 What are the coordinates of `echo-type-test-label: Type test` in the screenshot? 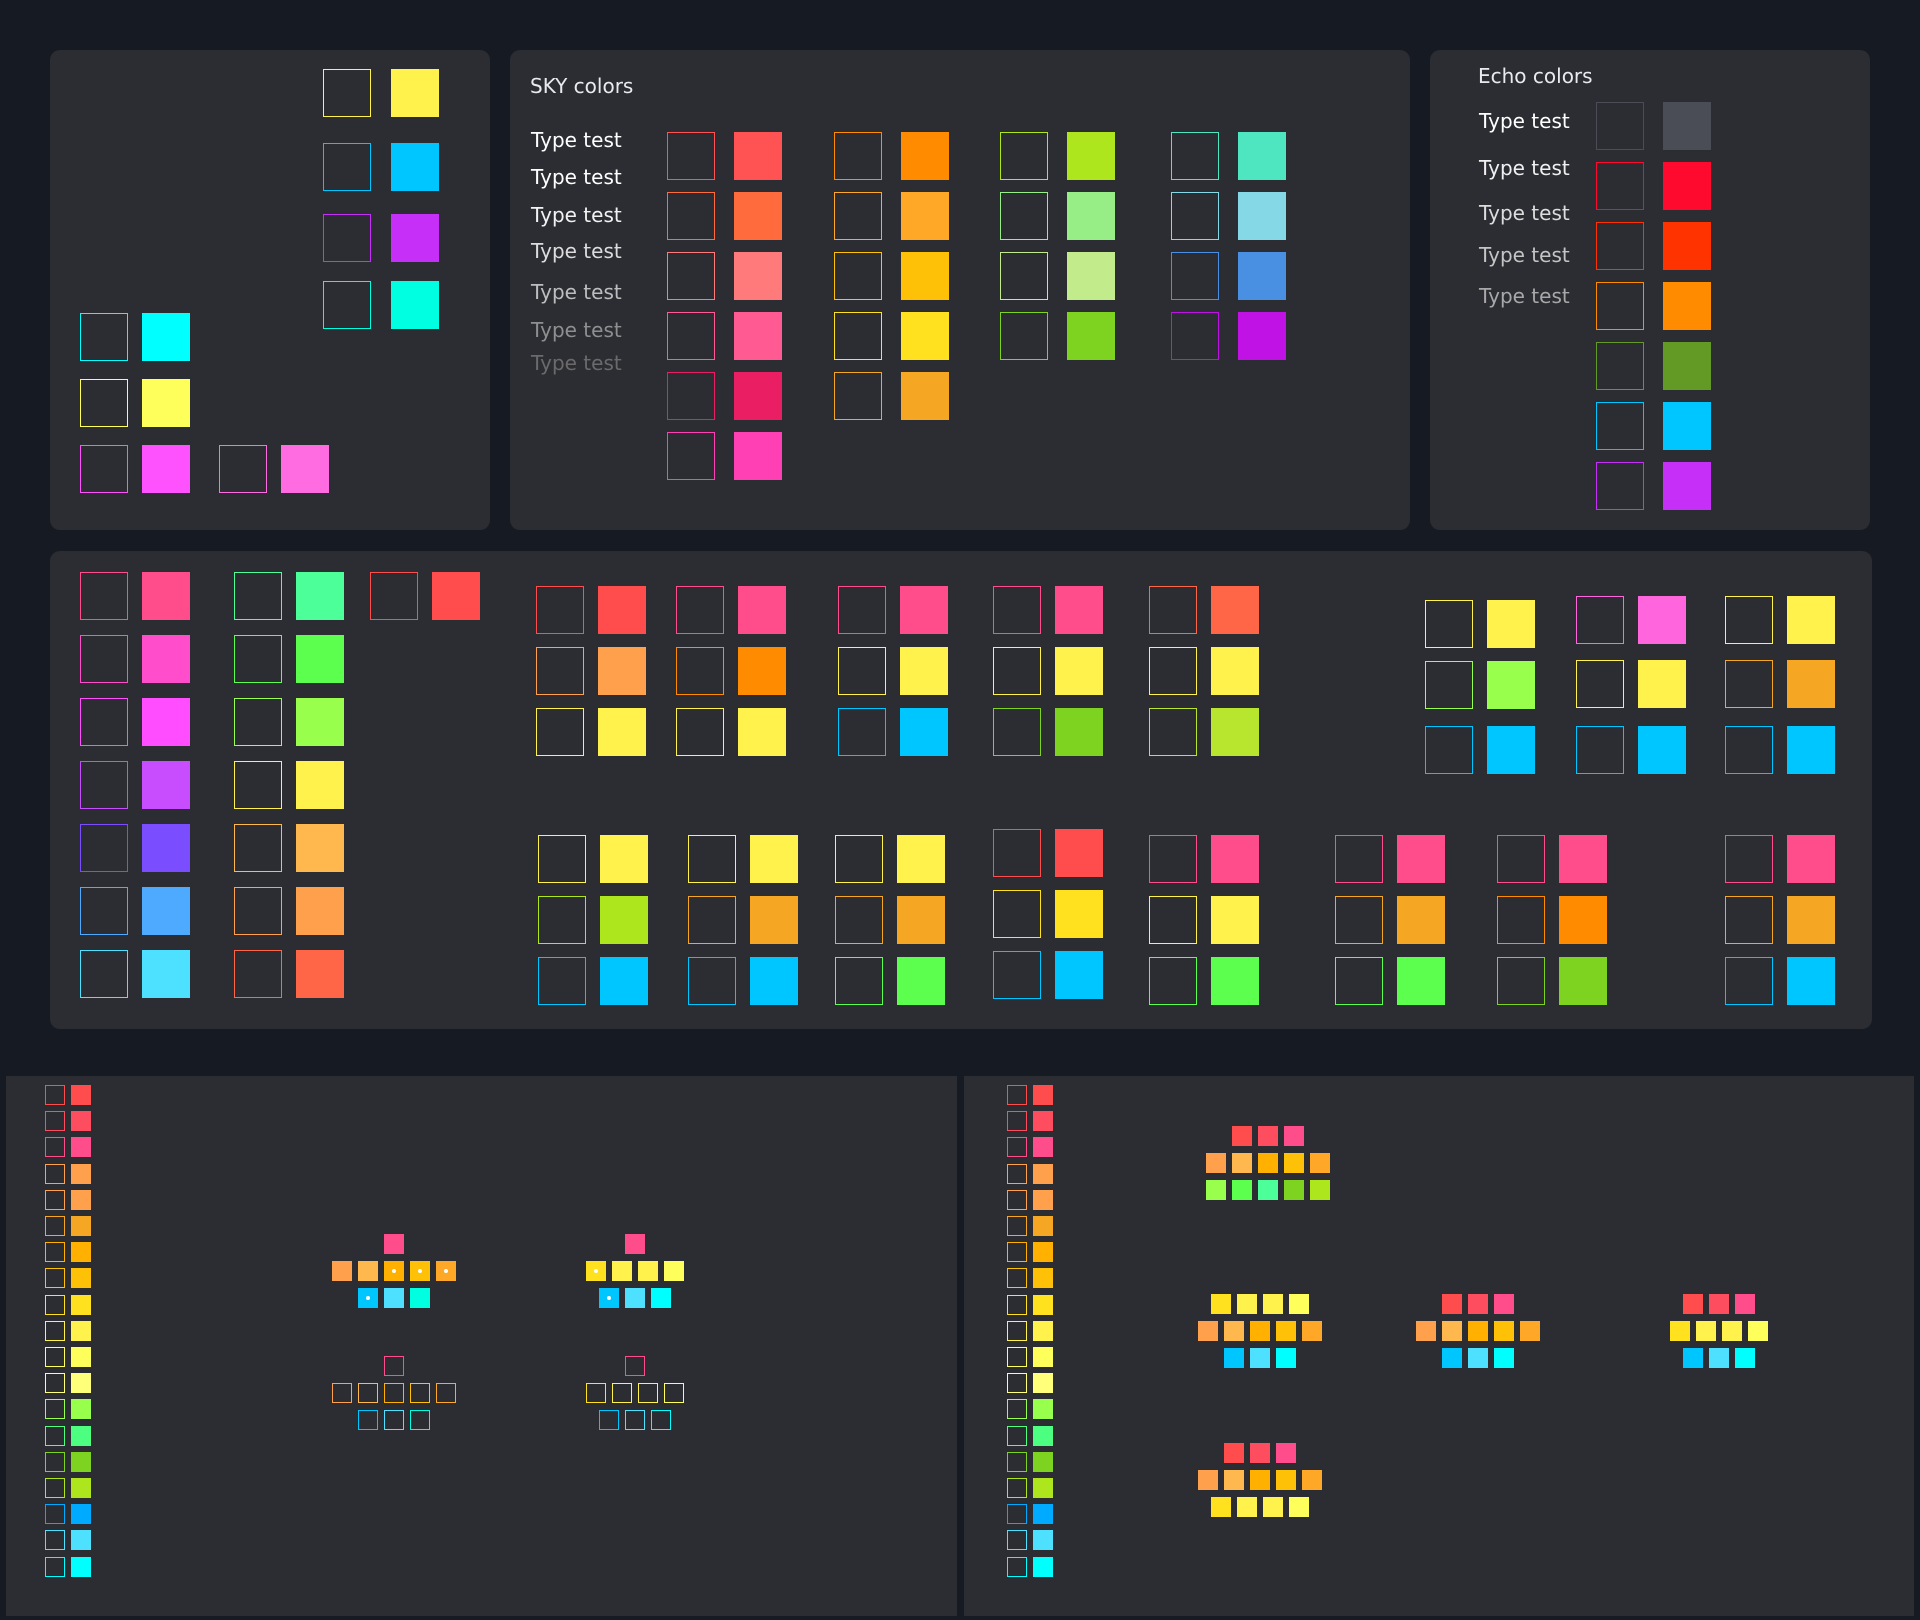 It's located at (1524, 296).